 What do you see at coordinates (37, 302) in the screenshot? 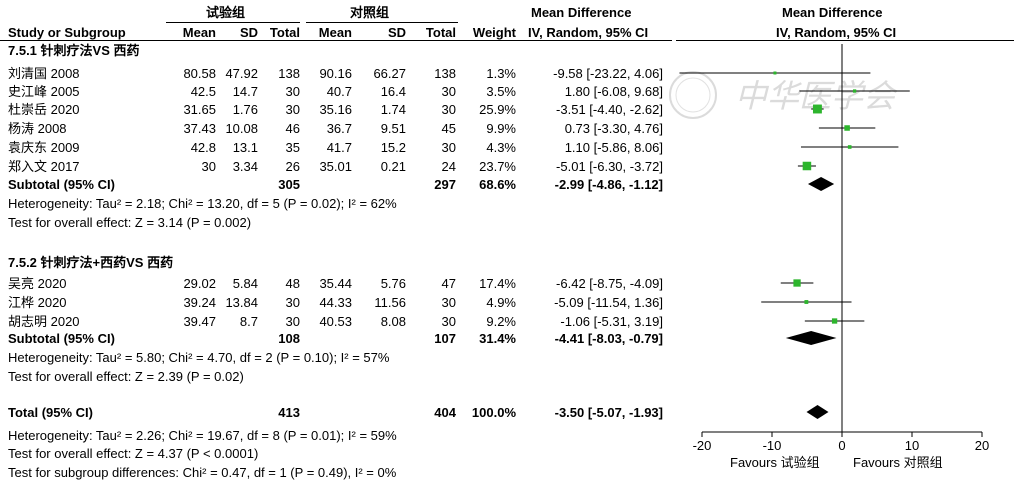
I see `study-name: 江桦 2020` at bounding box center [37, 302].